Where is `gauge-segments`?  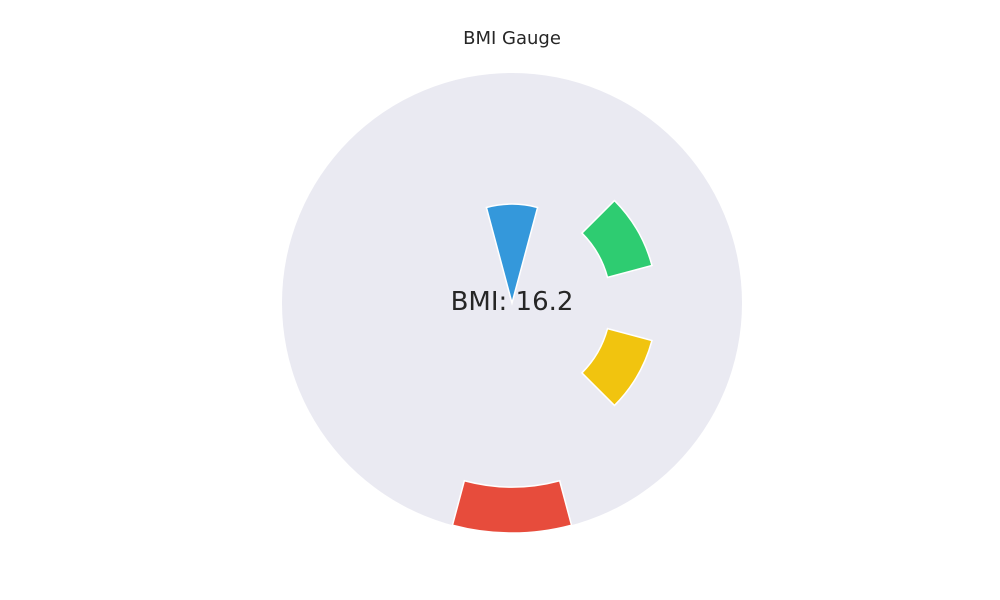 gauge-segments is located at coordinates (552, 366).